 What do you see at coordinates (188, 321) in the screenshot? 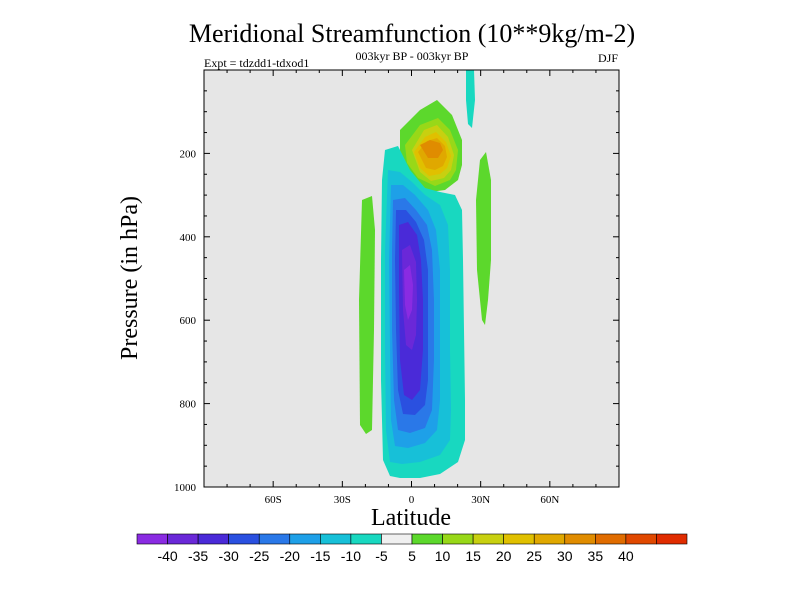
I see `y-tick-label: 600` at bounding box center [188, 321].